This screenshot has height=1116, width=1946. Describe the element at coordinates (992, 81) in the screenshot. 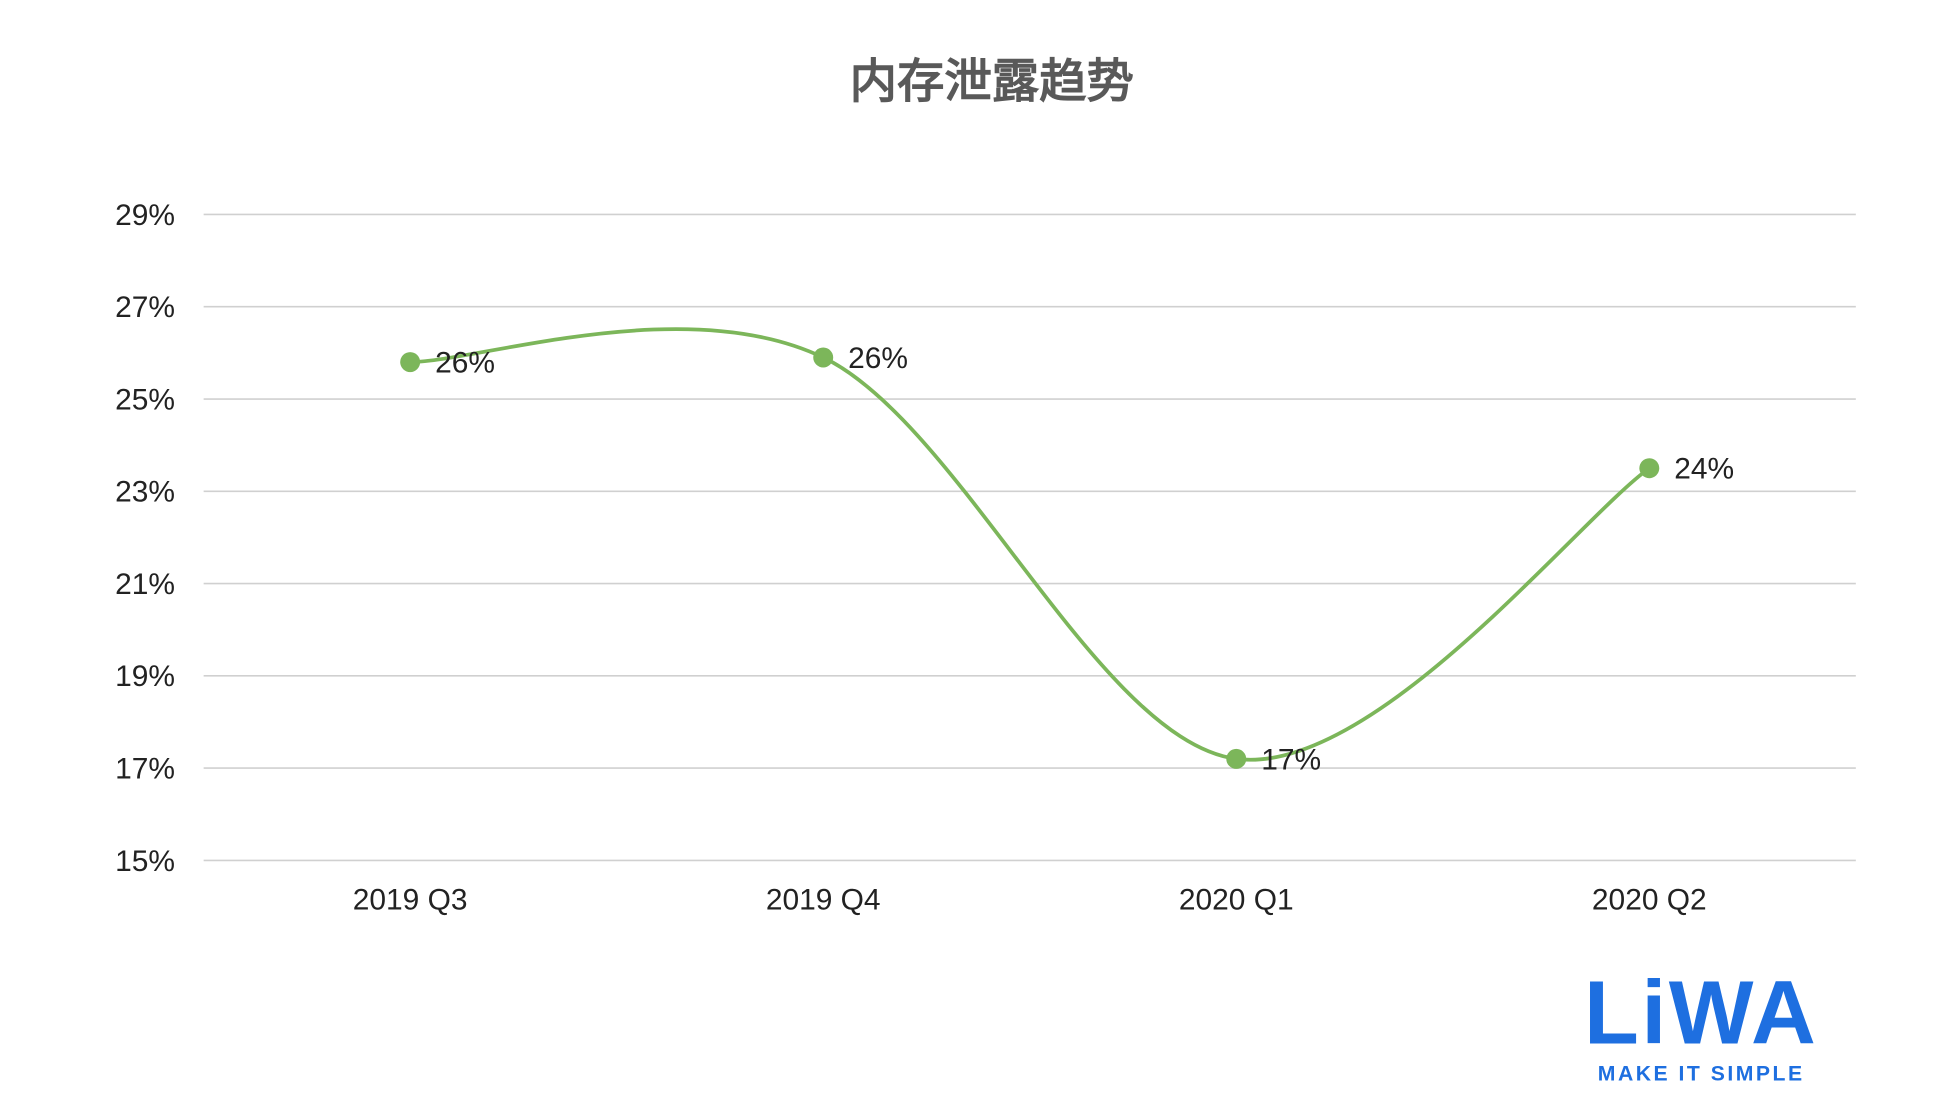

I see `chart-title: 内存泄露趋势` at that location.